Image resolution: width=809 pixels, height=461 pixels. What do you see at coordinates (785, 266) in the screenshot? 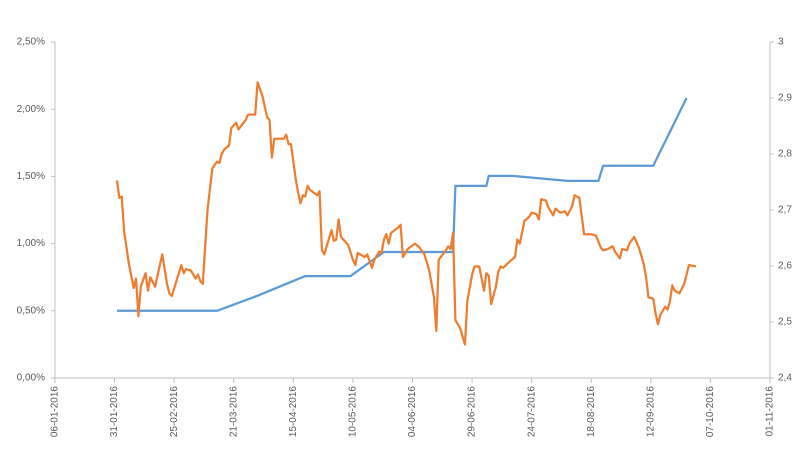
I see `y2-tick-label: 2,6` at bounding box center [785, 266].